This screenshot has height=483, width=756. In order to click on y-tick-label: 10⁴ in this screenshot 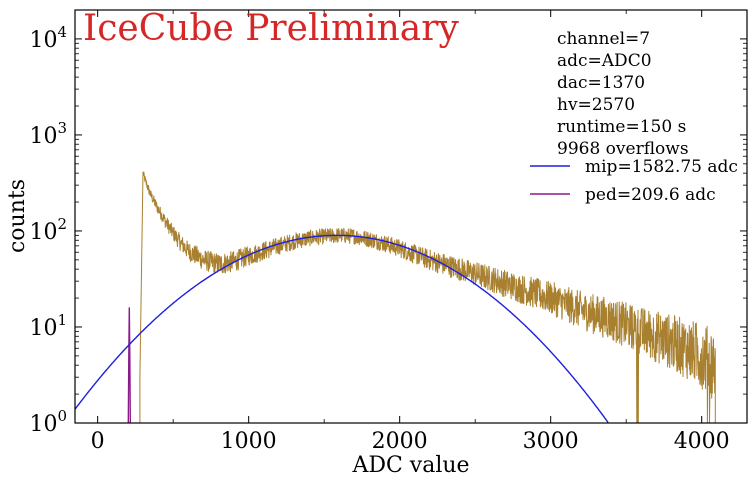, I will do `click(48, 38)`.